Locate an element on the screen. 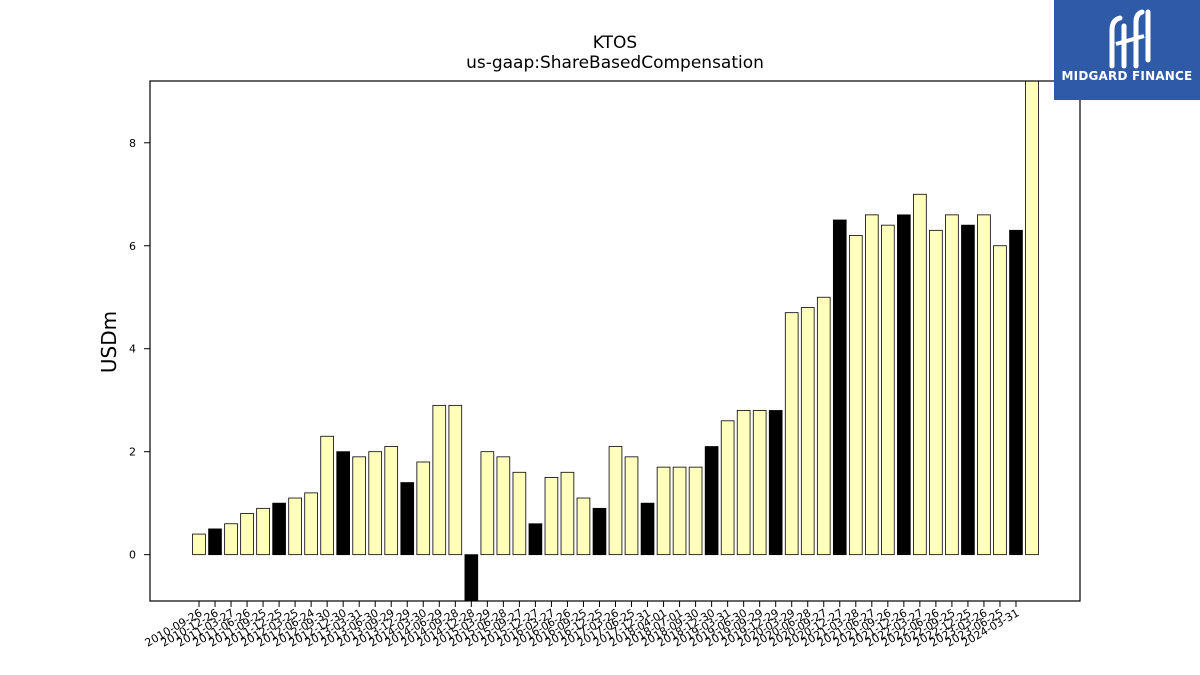 This screenshot has width=1200, height=675. y-axis-label: USDm is located at coordinates (109, 342).